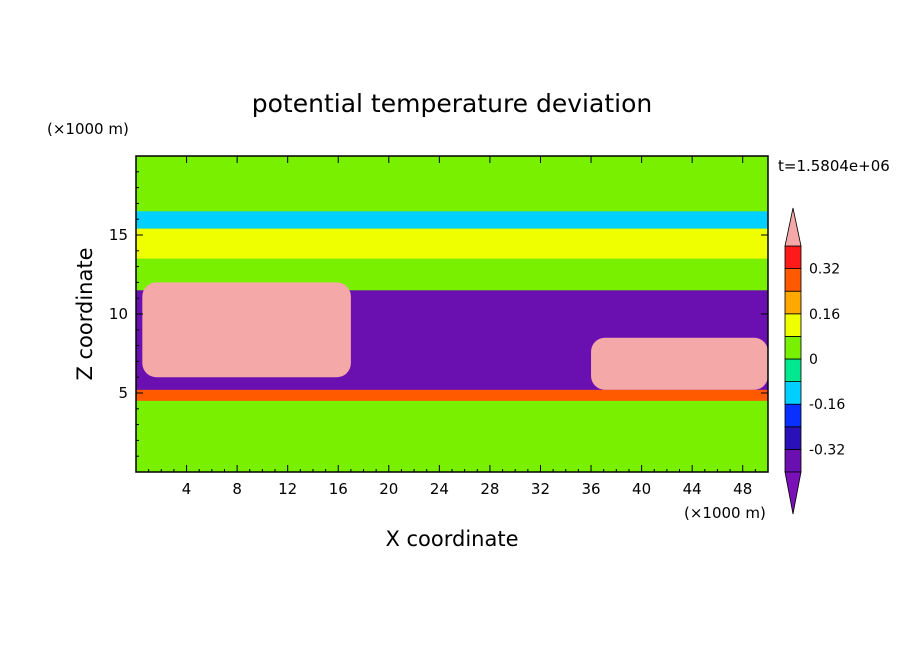  What do you see at coordinates (452, 184) in the screenshot?
I see `field-region-upper-stratosphere` at bounding box center [452, 184].